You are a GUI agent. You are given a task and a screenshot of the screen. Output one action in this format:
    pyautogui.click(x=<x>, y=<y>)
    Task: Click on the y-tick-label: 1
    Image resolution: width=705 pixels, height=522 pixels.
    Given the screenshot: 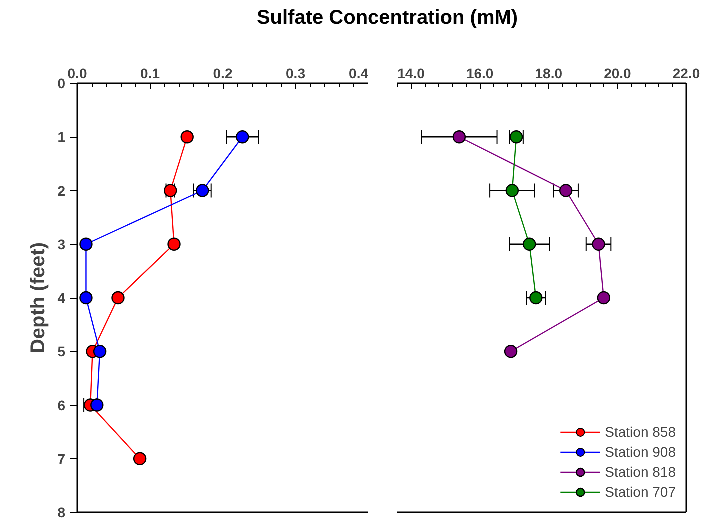 What is the action you would take?
    pyautogui.click(x=62, y=137)
    